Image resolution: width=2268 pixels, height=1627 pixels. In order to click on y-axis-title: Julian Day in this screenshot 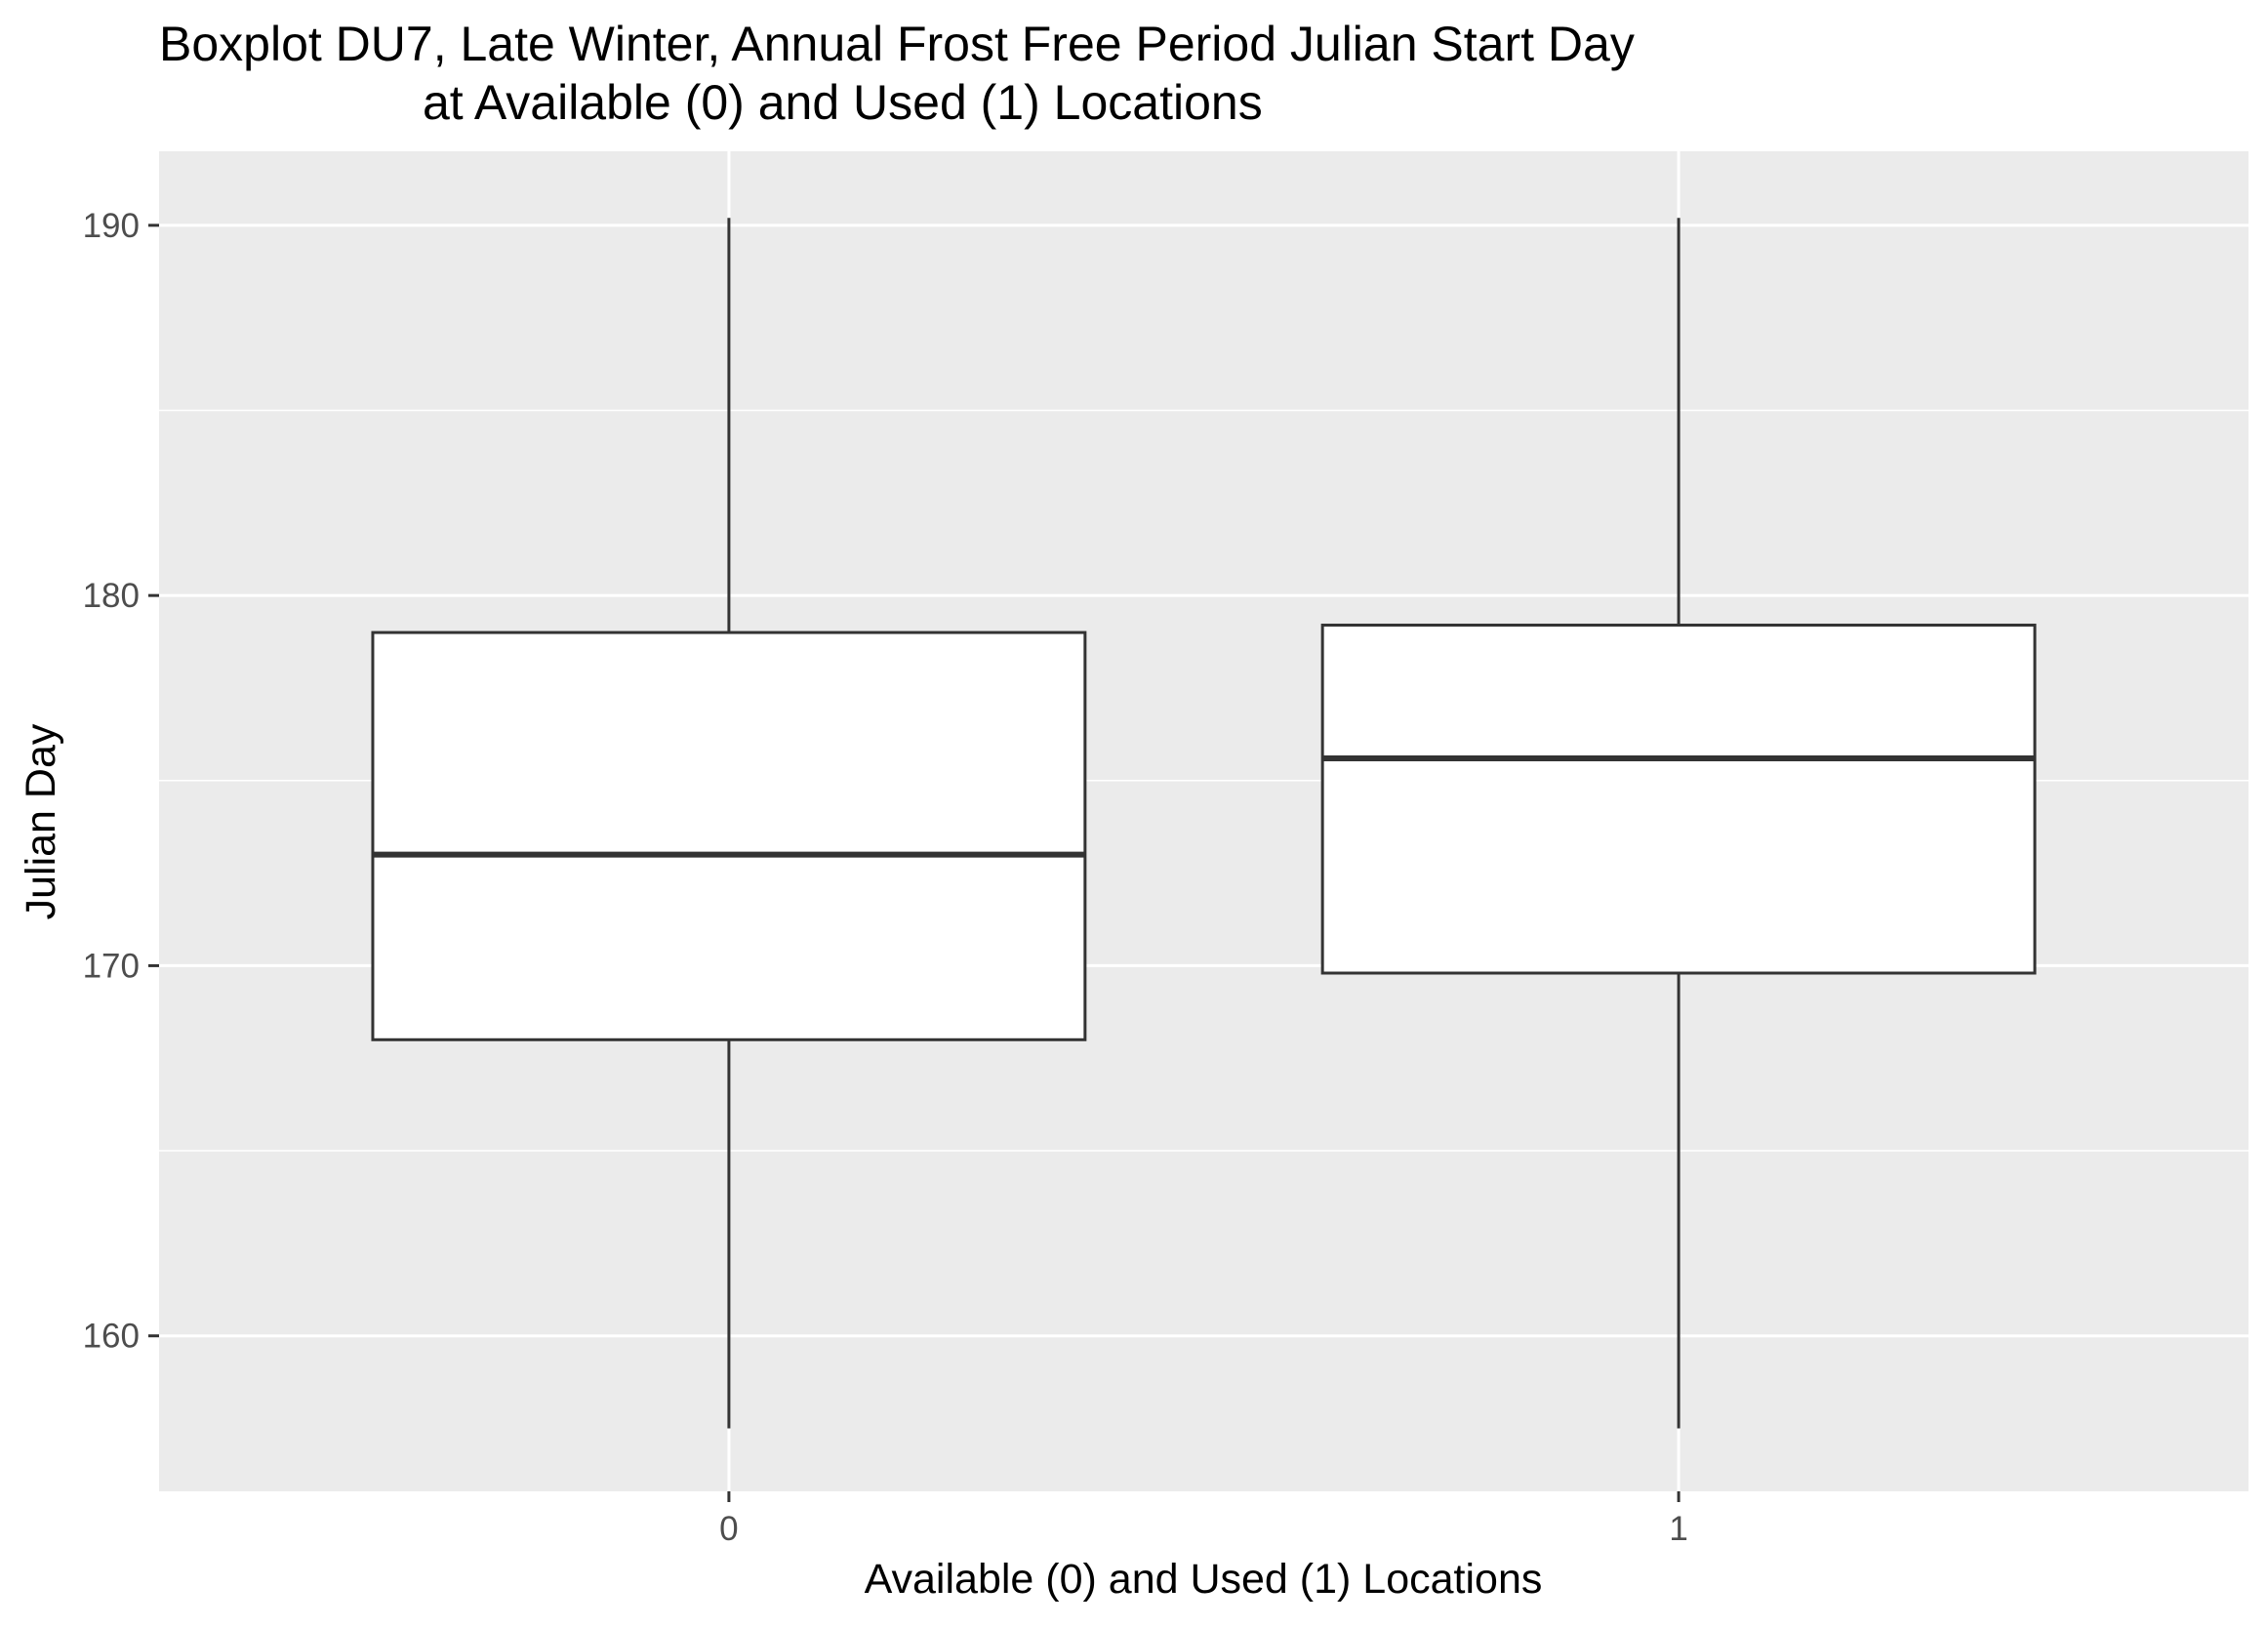, I will do `click(41, 821)`.